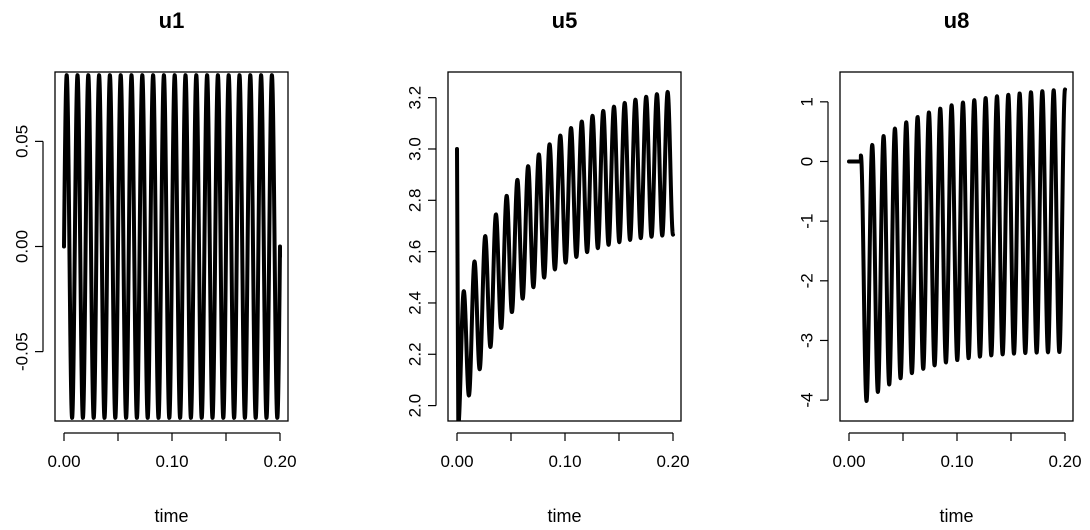 The height and width of the screenshot is (530, 1090). Describe the element at coordinates (806, 221) in the screenshot. I see `y-tick-label: -1` at that location.